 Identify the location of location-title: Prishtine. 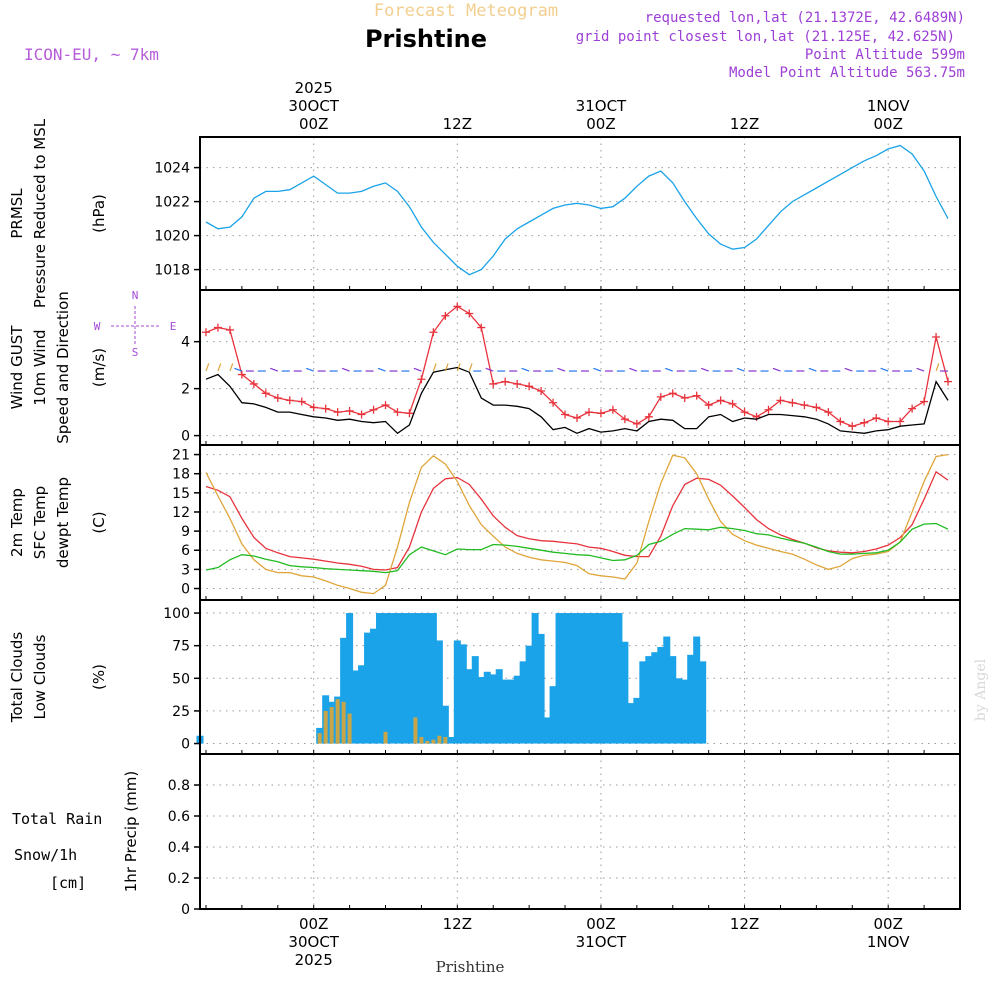
(426, 39).